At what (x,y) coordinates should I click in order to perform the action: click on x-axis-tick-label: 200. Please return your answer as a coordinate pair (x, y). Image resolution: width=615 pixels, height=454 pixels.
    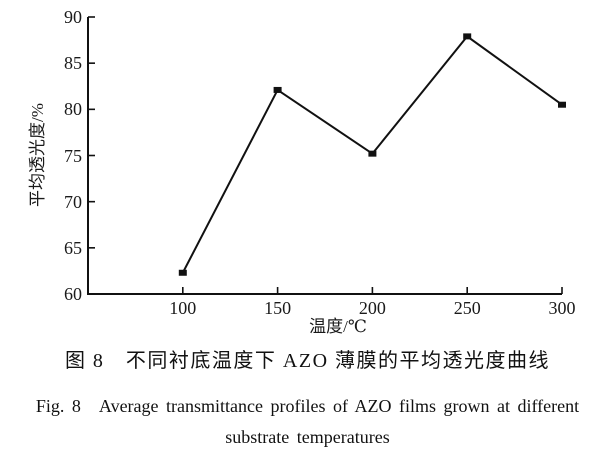
    Looking at the image, I should click on (372, 308).